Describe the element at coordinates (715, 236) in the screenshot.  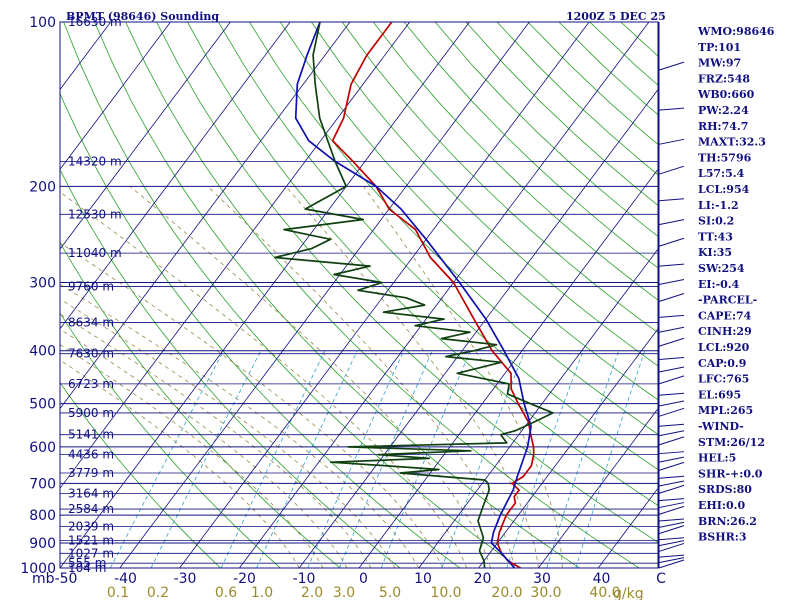
I see `index-item: TT:43` at that location.